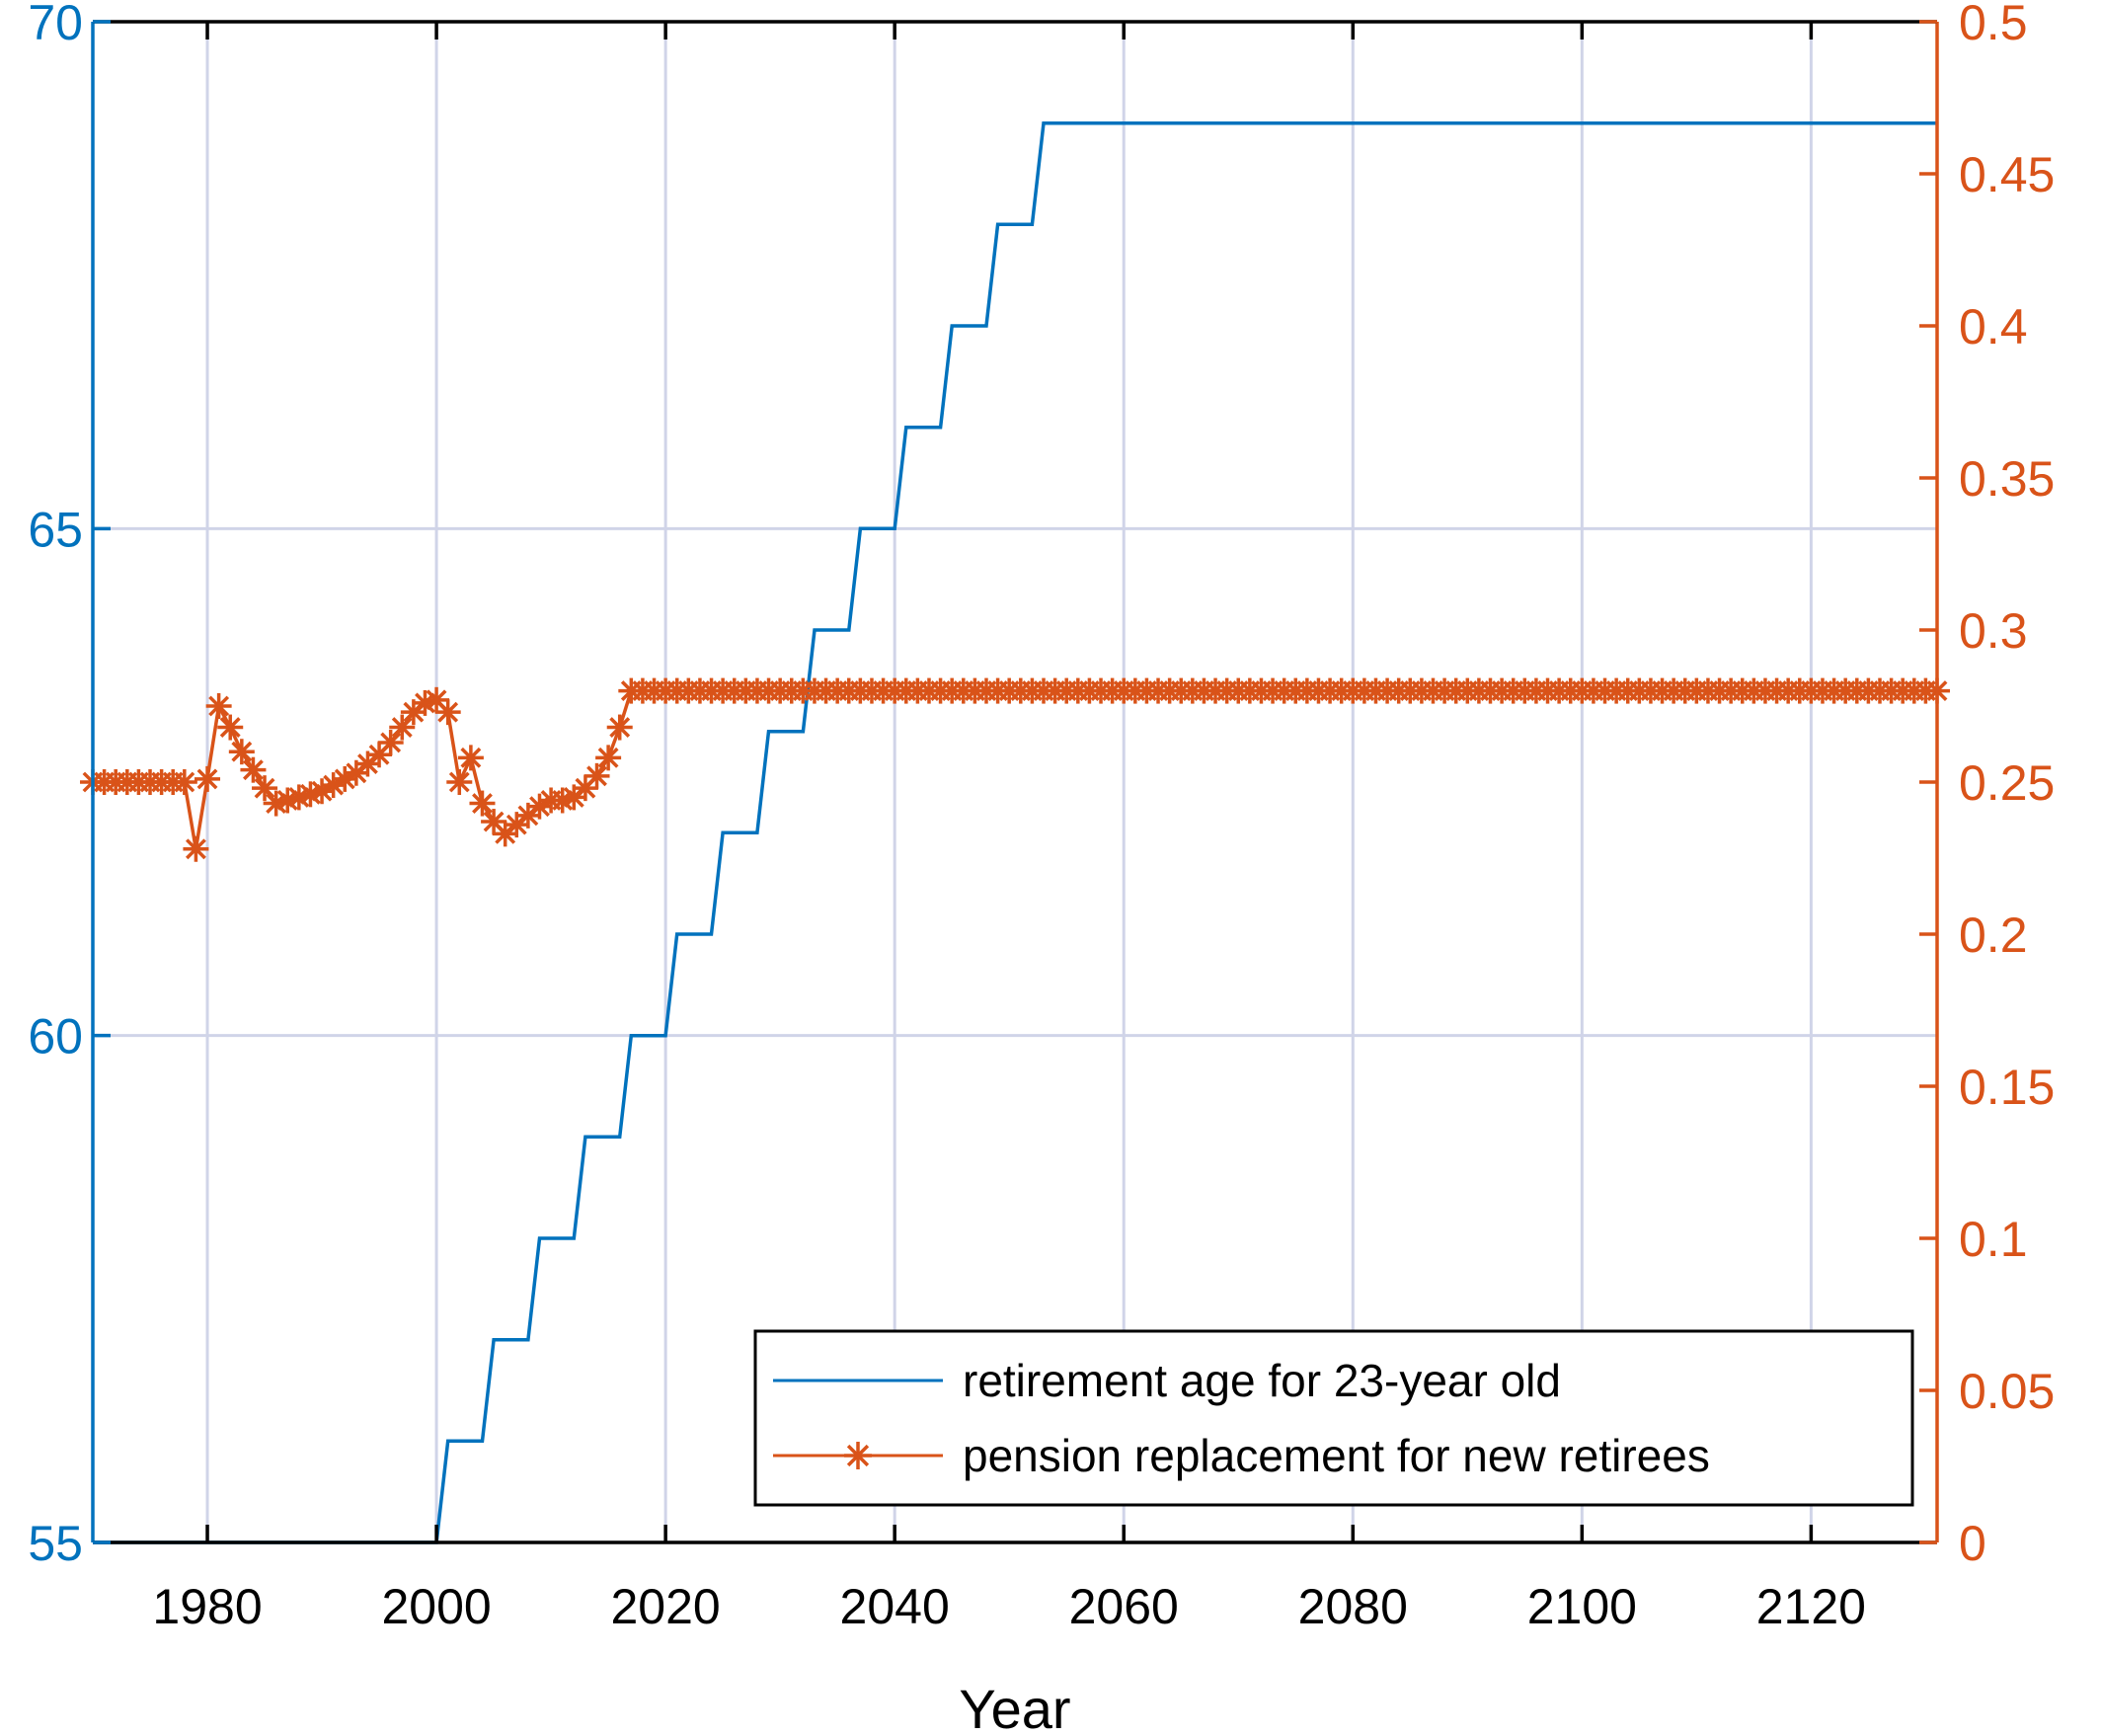 The height and width of the screenshot is (1736, 2101). I want to click on data-point-pension-1979, so click(196, 848).